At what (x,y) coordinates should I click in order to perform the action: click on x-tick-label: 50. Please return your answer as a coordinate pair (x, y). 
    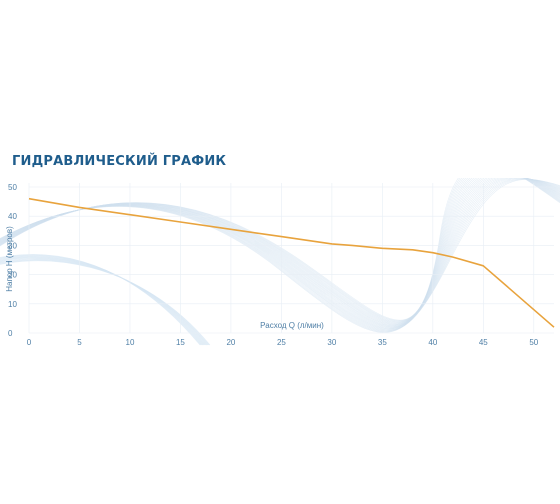
    Looking at the image, I should click on (533, 342).